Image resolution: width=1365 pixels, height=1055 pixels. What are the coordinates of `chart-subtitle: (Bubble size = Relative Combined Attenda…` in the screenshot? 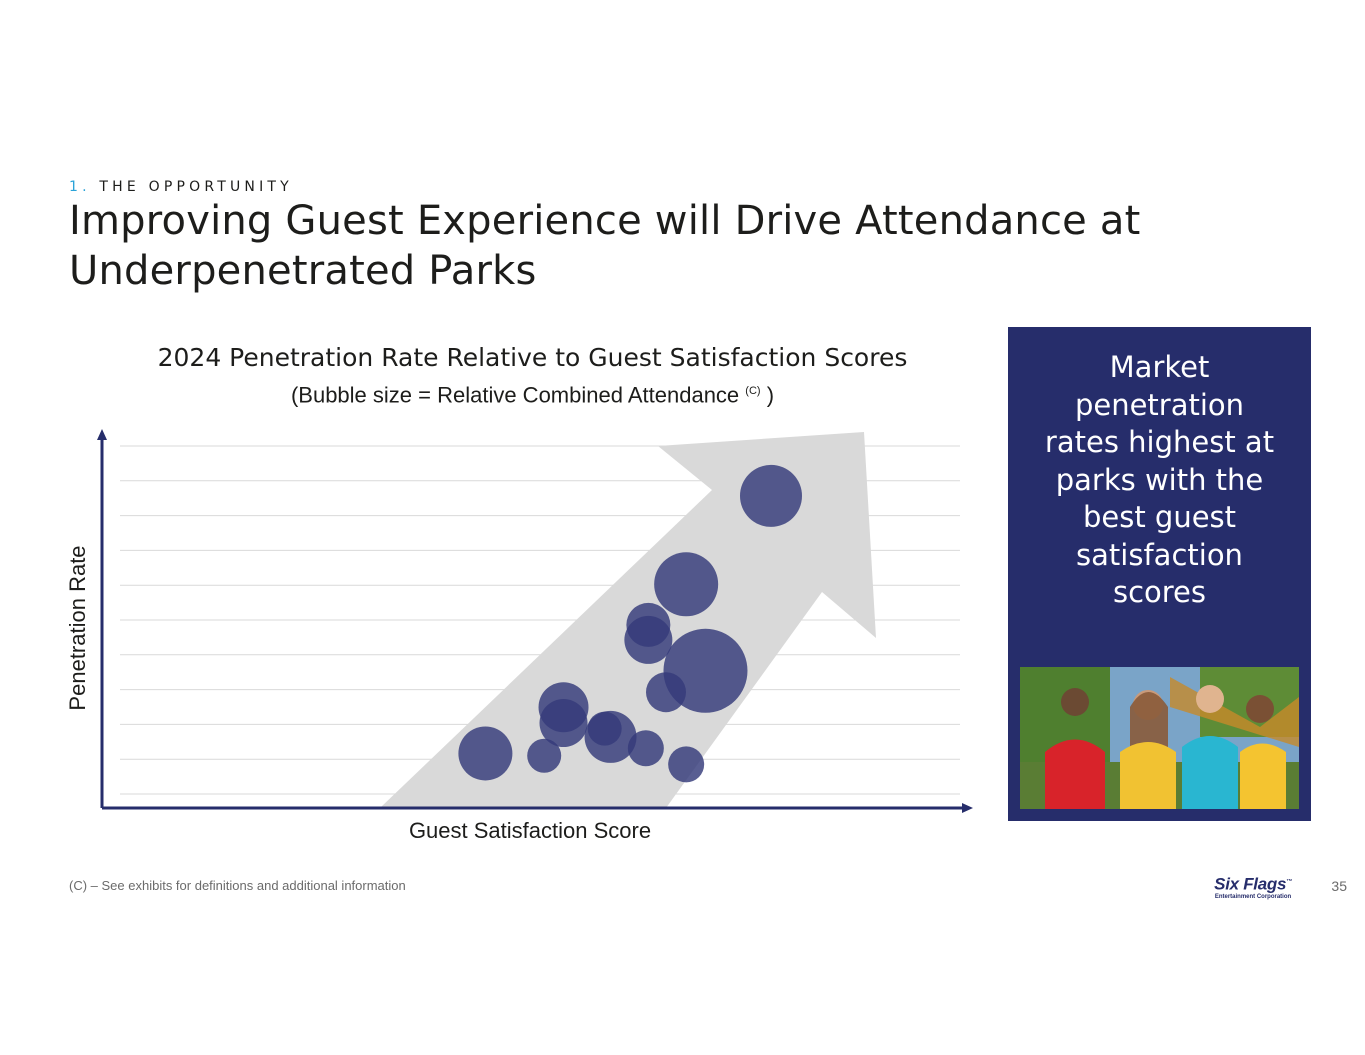 It's located at (532, 393).